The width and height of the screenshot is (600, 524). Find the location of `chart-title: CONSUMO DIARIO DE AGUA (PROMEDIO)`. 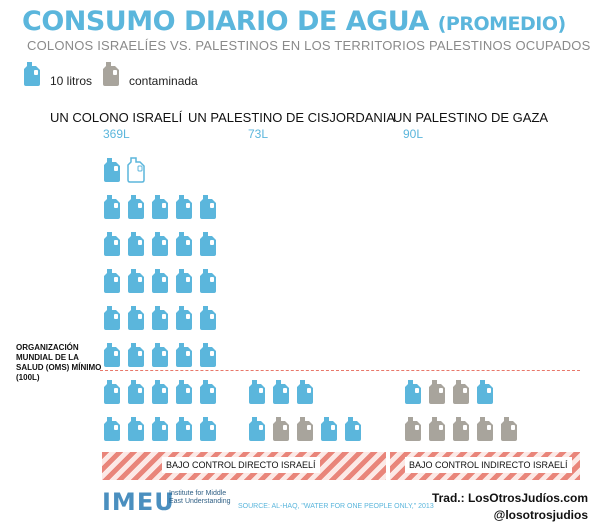

chart-title: CONSUMO DIARIO DE AGUA (PROMEDIO) is located at coordinates (294, 21).